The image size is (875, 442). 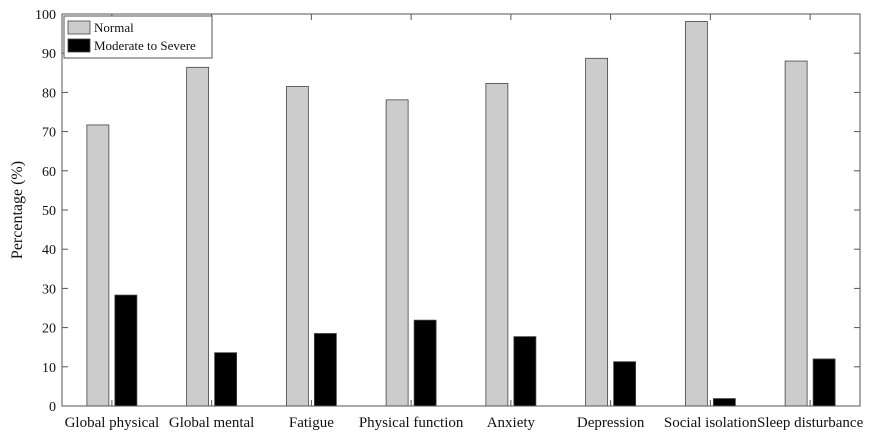 I want to click on x-category-label: Physical function, so click(x=411, y=423).